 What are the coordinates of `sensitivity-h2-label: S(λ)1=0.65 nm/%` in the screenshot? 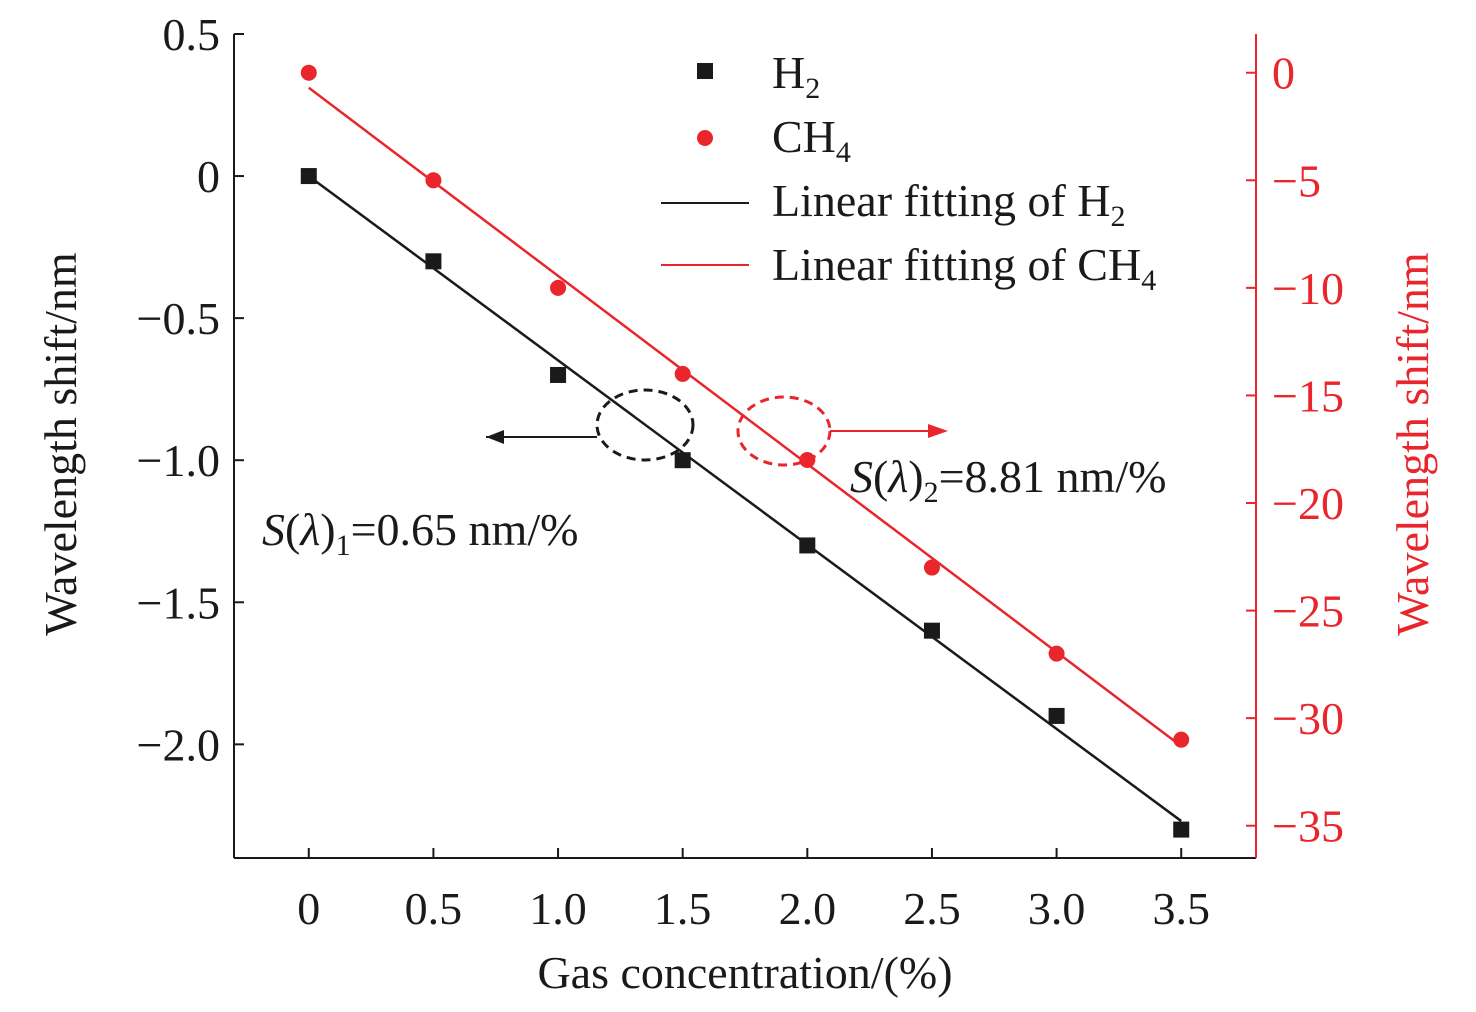 It's located at (420, 533).